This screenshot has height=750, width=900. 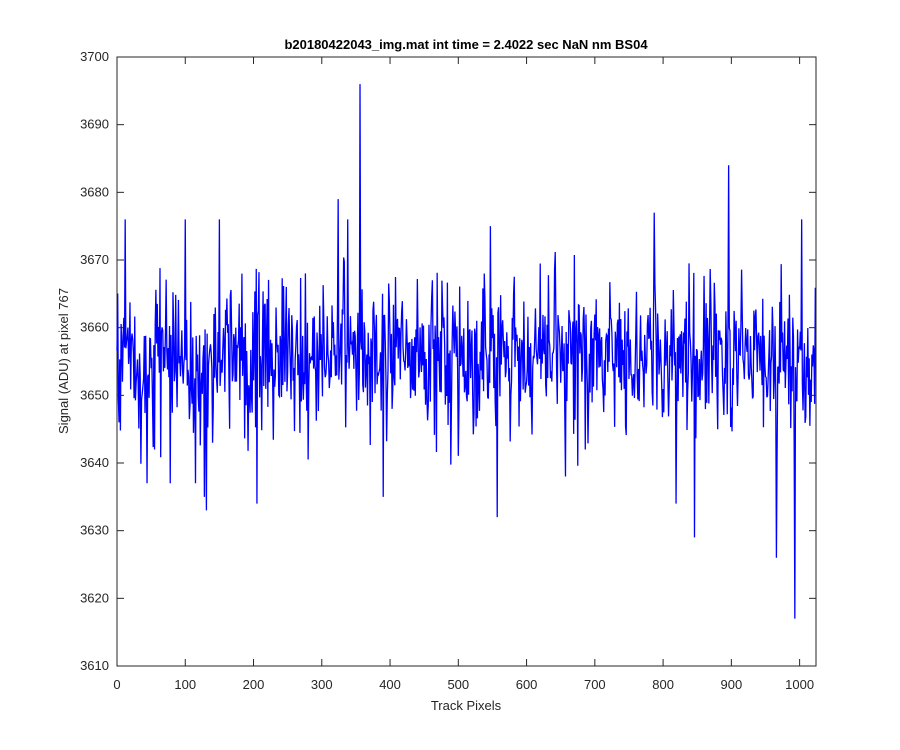 What do you see at coordinates (732, 684) in the screenshot?
I see `x-tick-label: 900` at bounding box center [732, 684].